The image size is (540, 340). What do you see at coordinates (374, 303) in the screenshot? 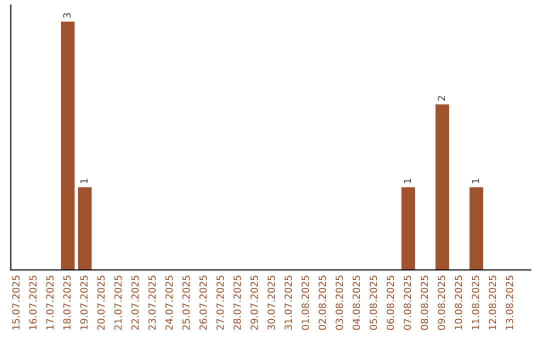
I see `x-tick-label: 05.08.2025` at bounding box center [374, 303].